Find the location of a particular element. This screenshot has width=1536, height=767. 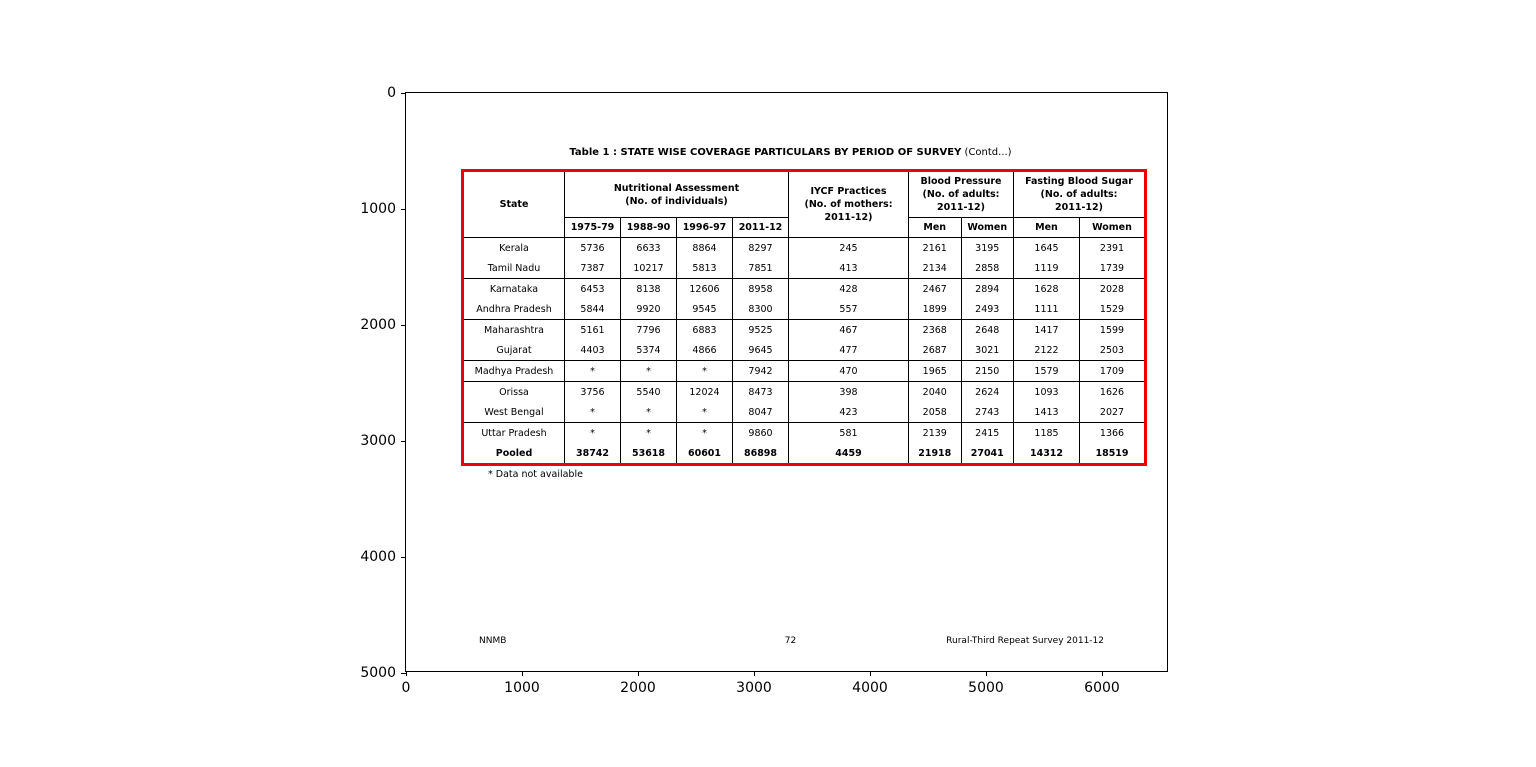

table-cell: 1366 is located at coordinates (1112, 432).